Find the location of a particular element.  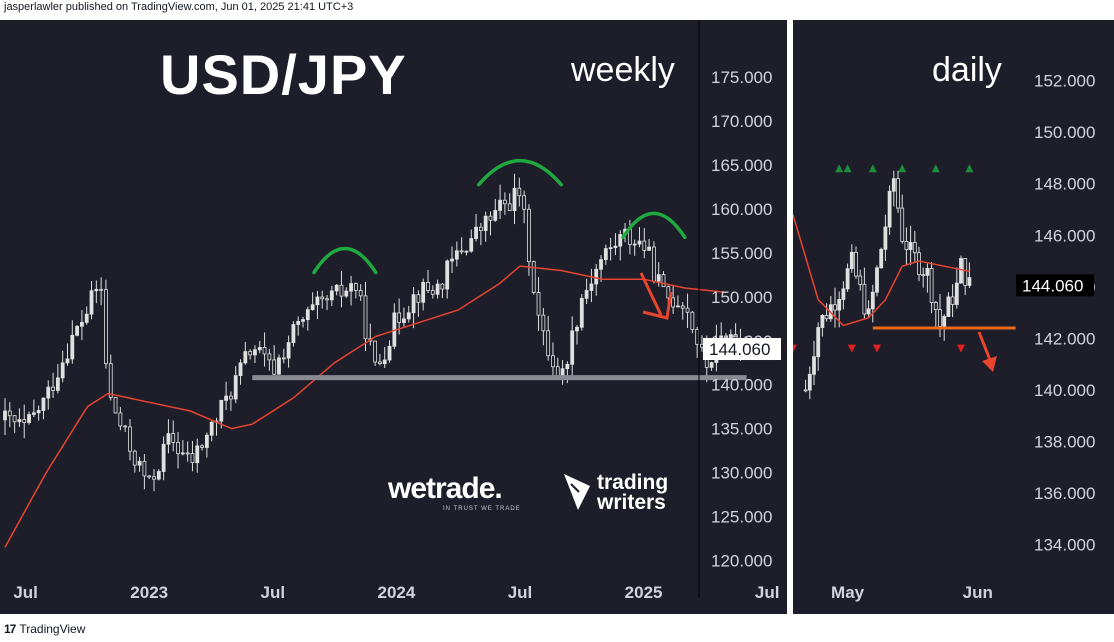

time-axis-tick: May is located at coordinates (848, 592).